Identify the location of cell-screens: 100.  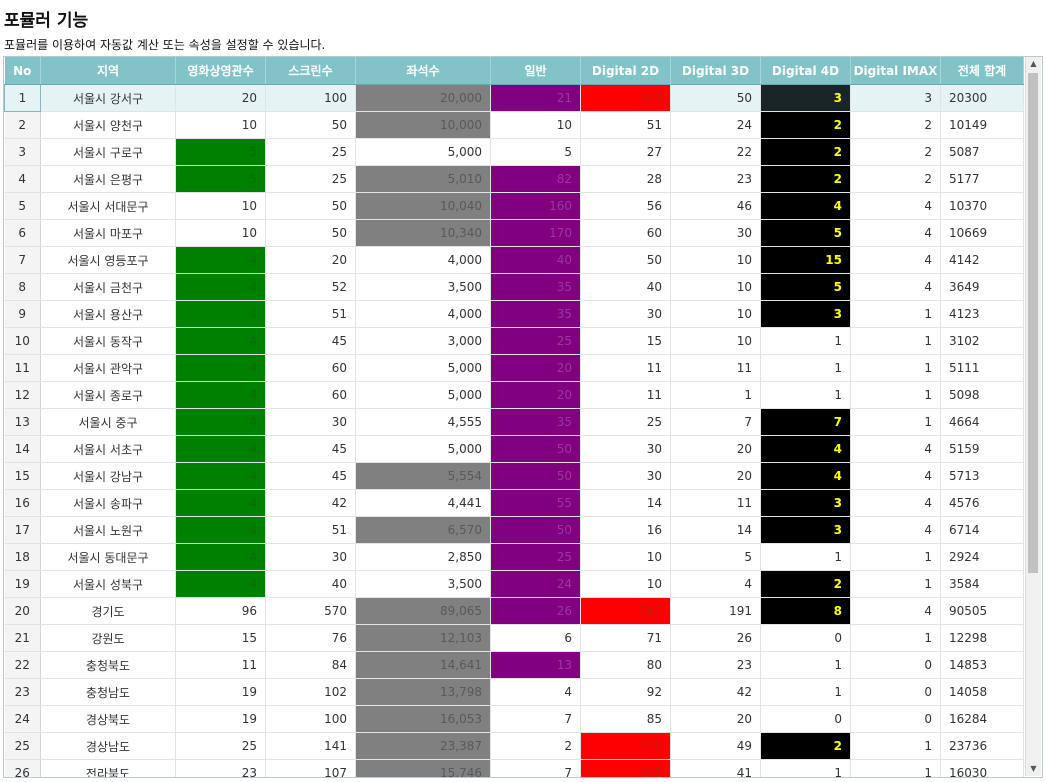
(310, 98).